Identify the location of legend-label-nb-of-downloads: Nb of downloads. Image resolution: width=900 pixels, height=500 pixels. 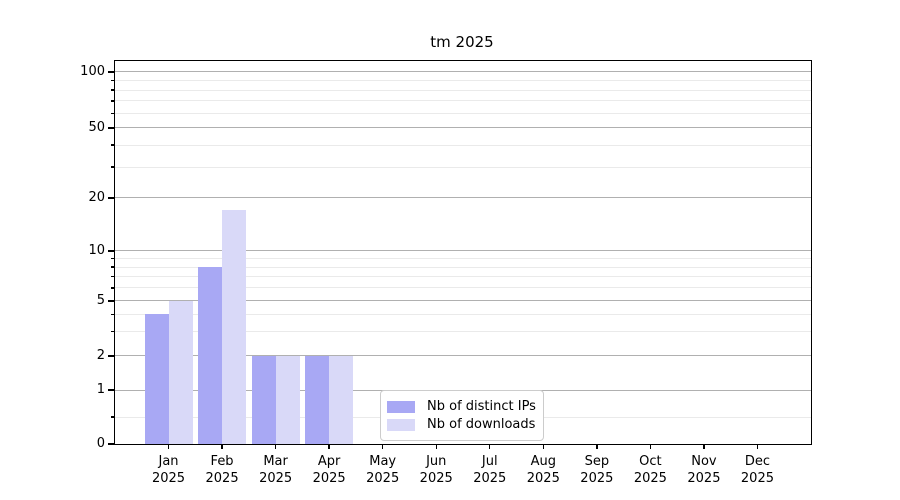
(481, 424).